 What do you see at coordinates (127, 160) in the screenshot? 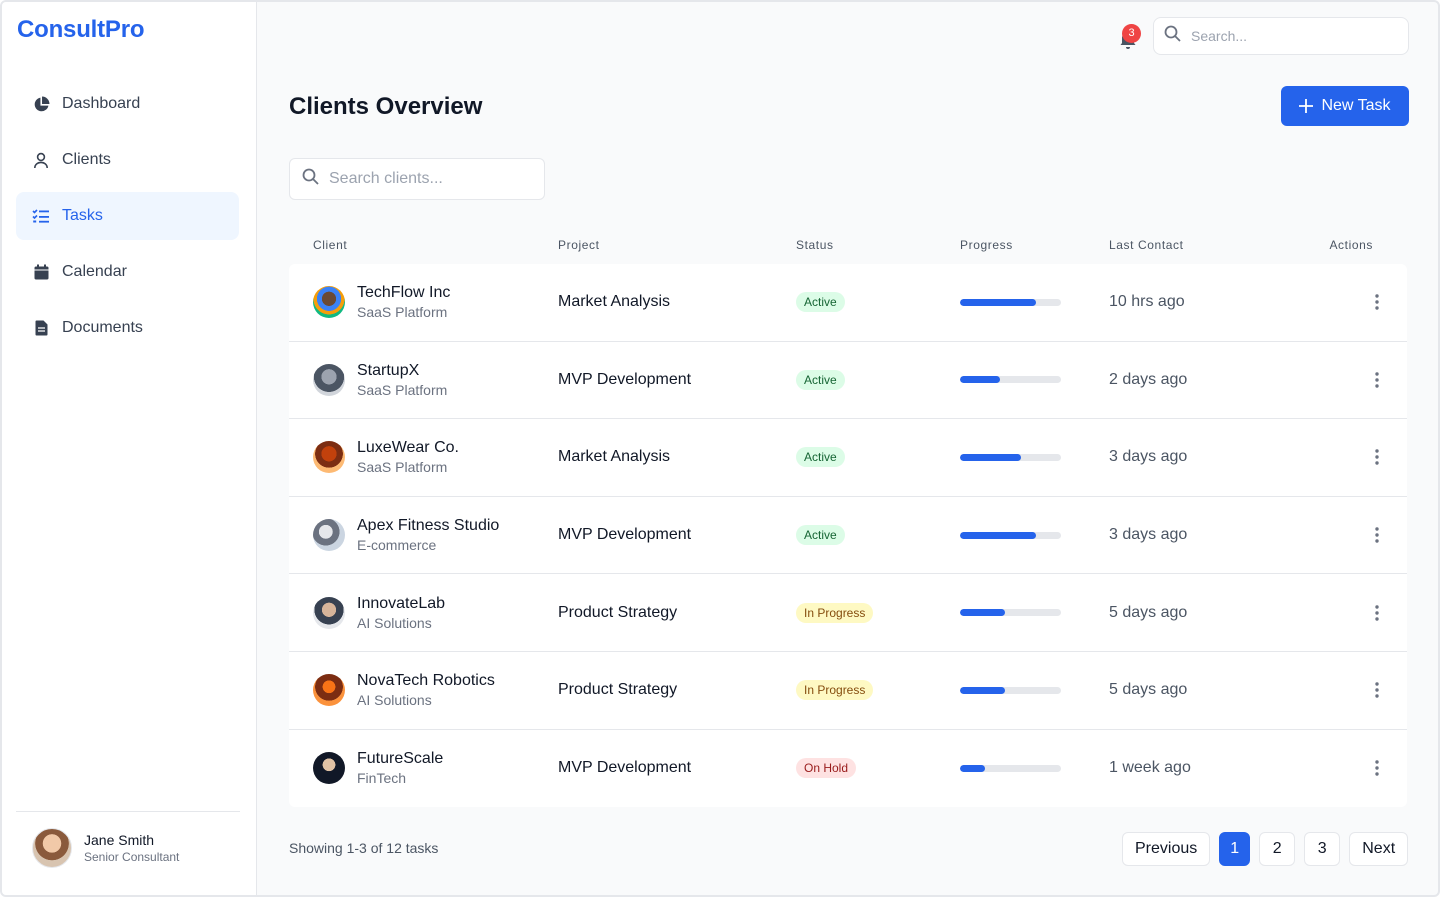
I see `sidebar-item-clients: Clients` at bounding box center [127, 160].